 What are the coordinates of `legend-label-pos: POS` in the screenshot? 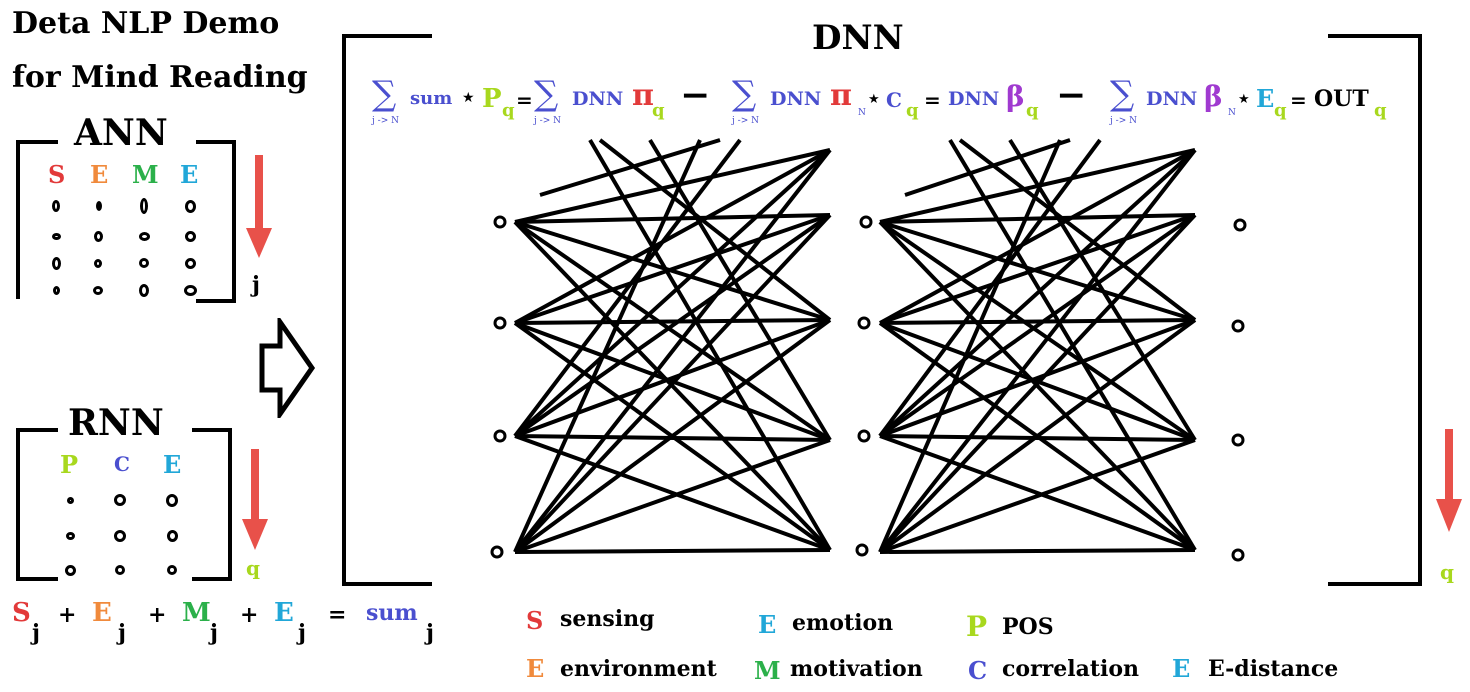 It's located at (1028, 627).